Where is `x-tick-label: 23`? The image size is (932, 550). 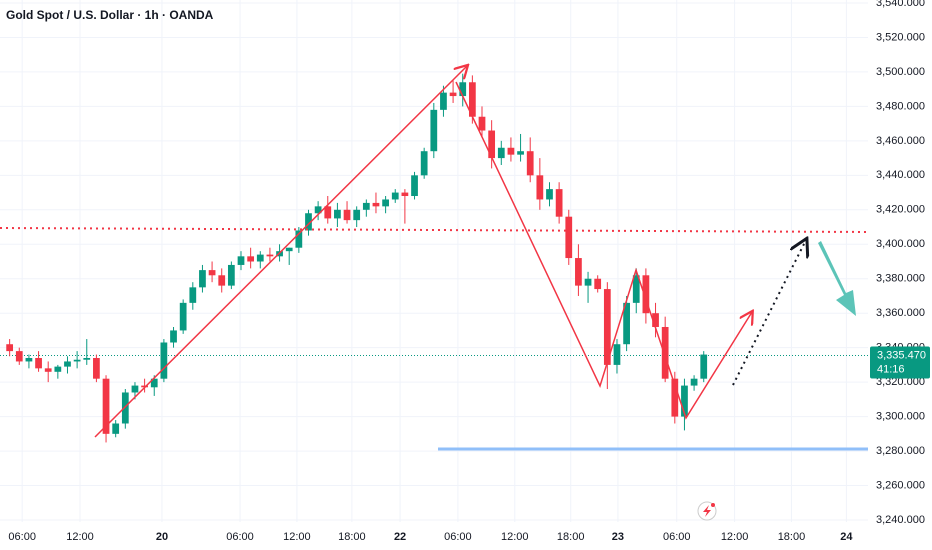
x-tick-label: 23 is located at coordinates (618, 537).